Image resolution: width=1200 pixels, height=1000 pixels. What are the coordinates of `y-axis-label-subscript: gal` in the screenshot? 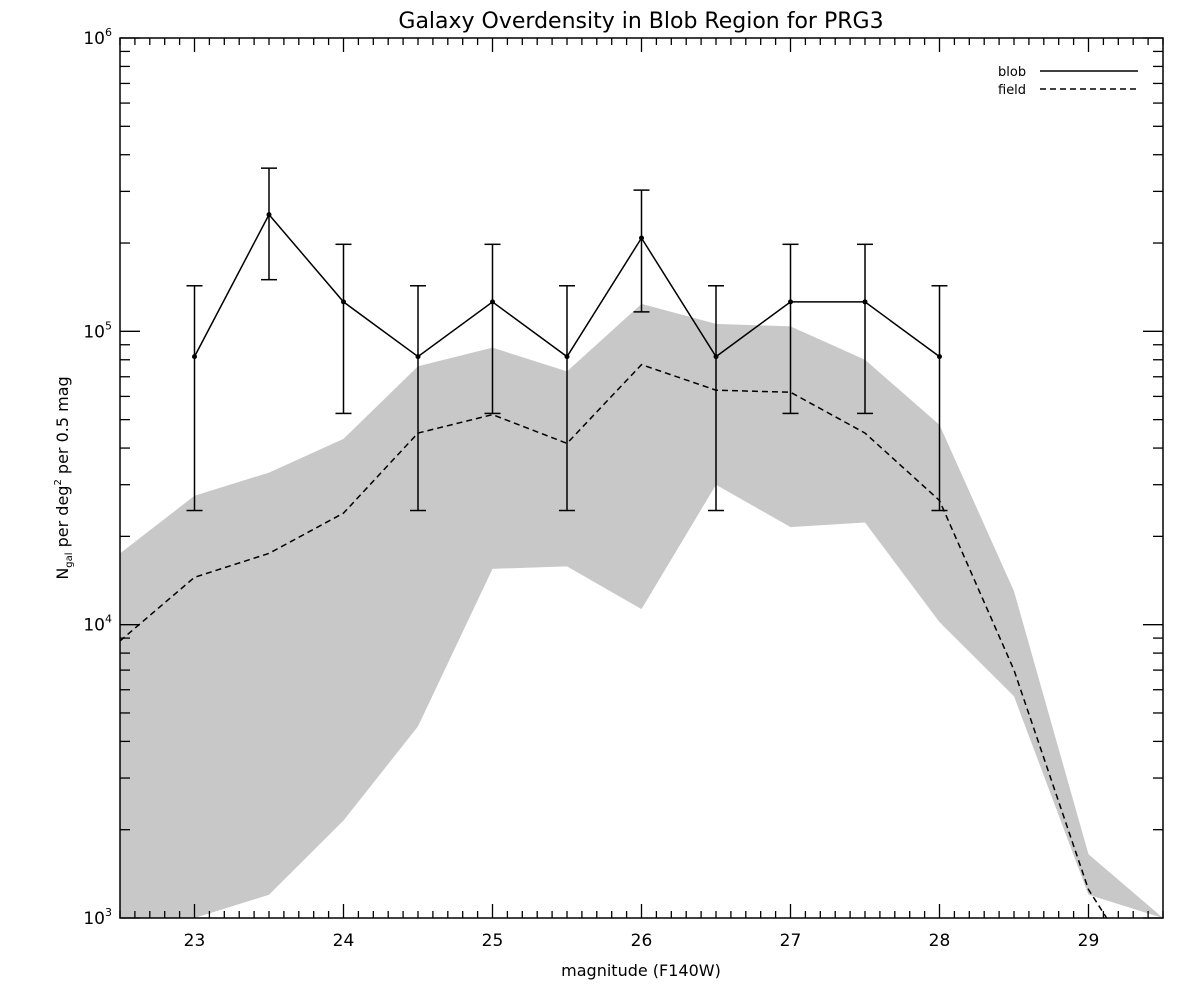 It's located at (69, 559).